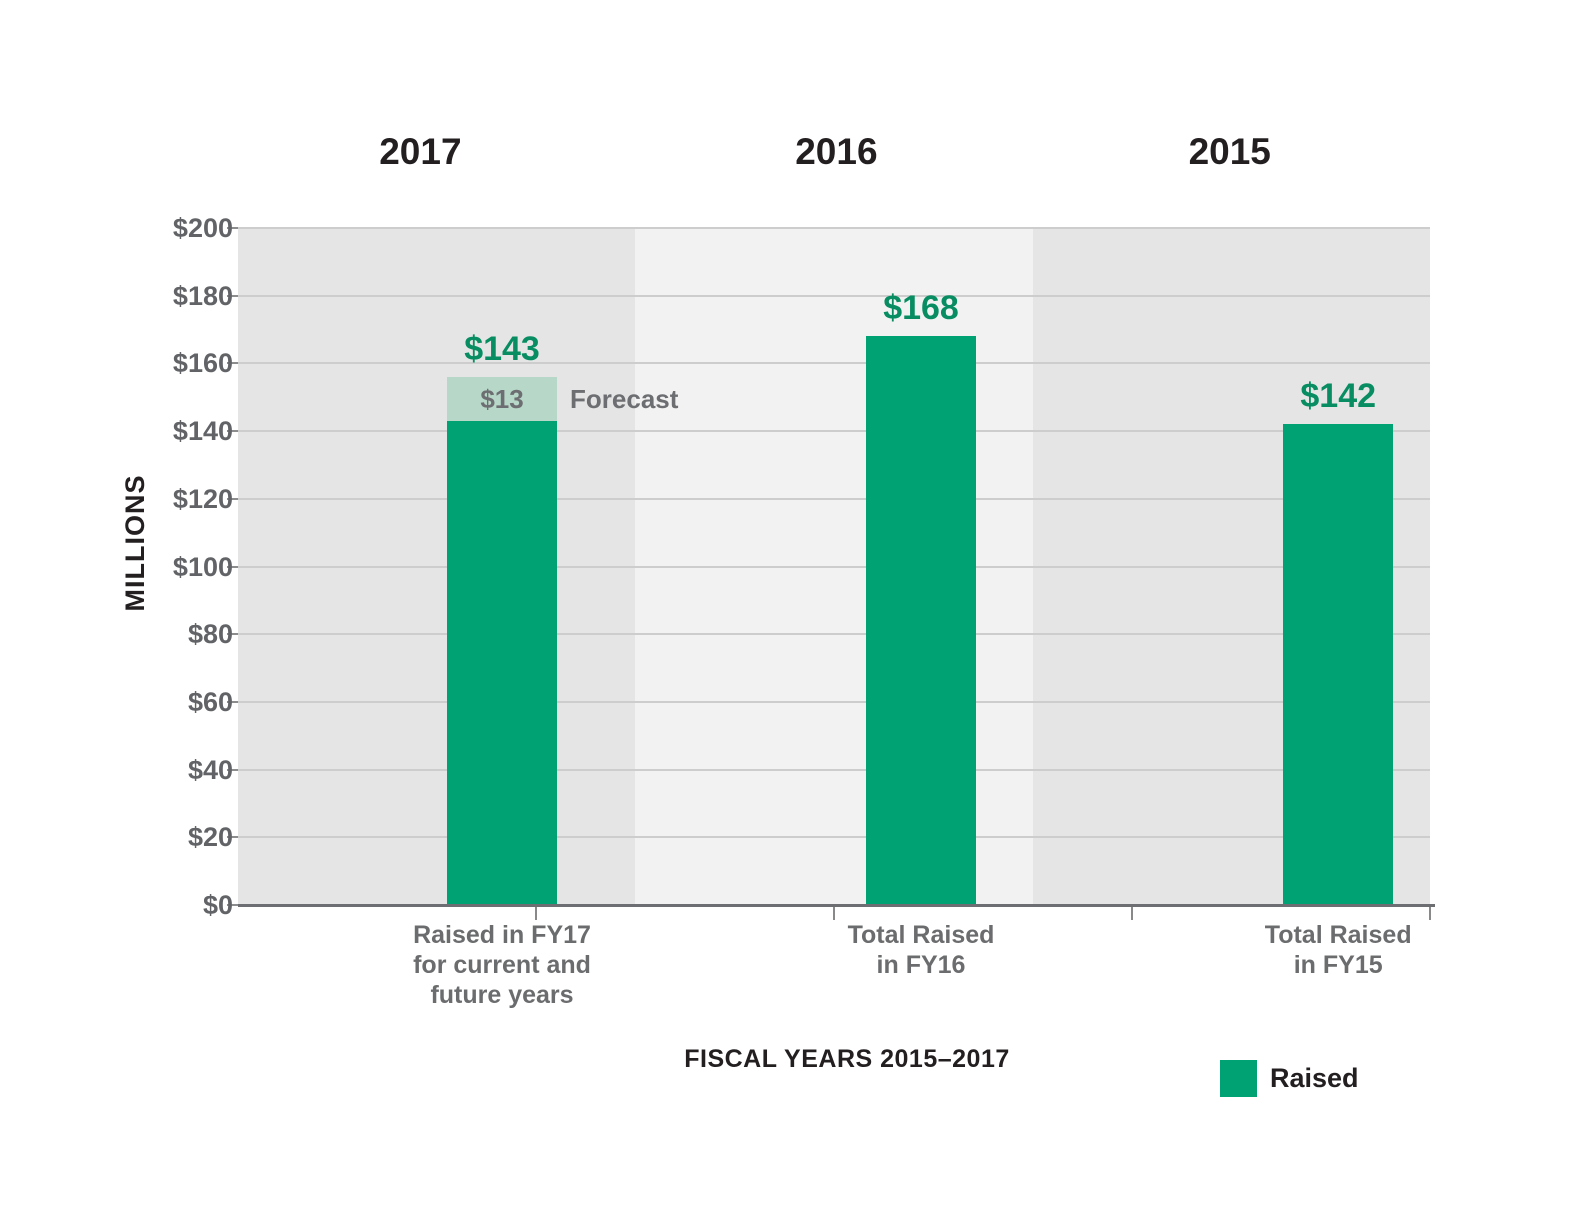  Describe the element at coordinates (202, 295) in the screenshot. I see `y-tick-label: $180` at that location.